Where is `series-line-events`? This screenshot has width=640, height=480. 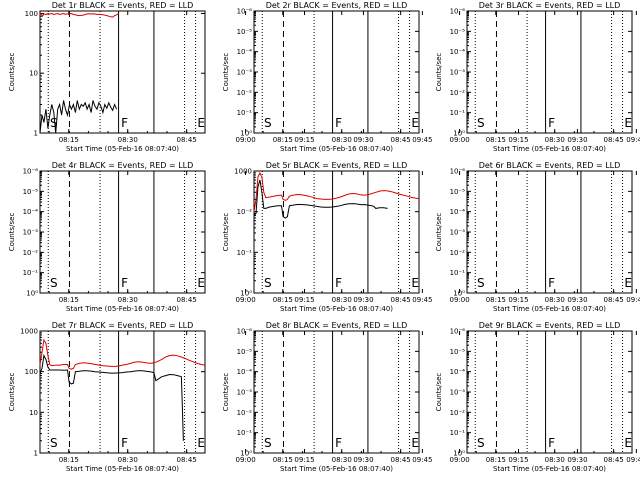 series-line-events is located at coordinates (320, 199).